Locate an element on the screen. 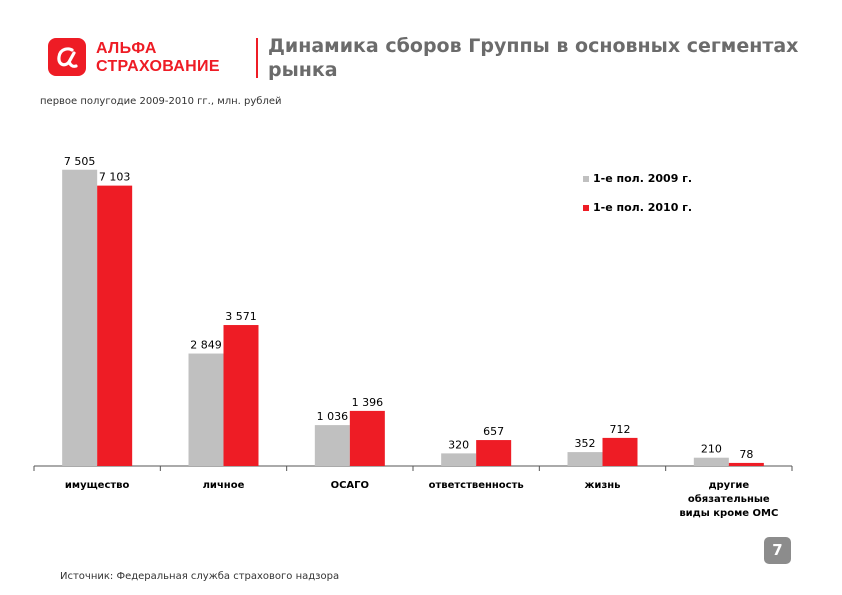  data-label-2010: 1 396 is located at coordinates (368, 402).